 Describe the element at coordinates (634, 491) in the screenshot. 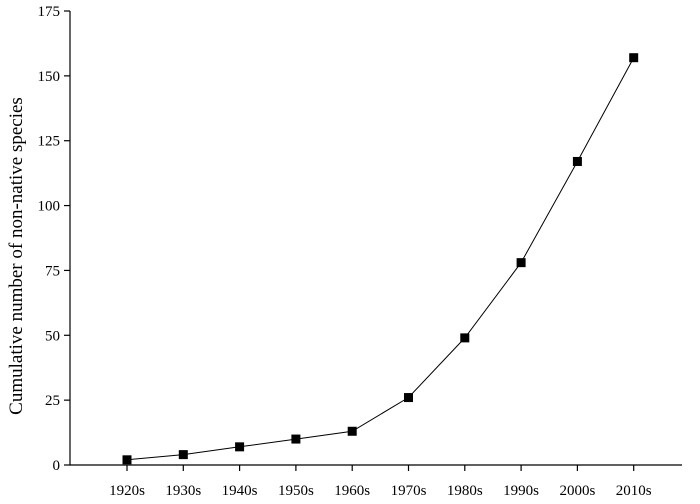

I see `x-tick-label: 2010s` at that location.